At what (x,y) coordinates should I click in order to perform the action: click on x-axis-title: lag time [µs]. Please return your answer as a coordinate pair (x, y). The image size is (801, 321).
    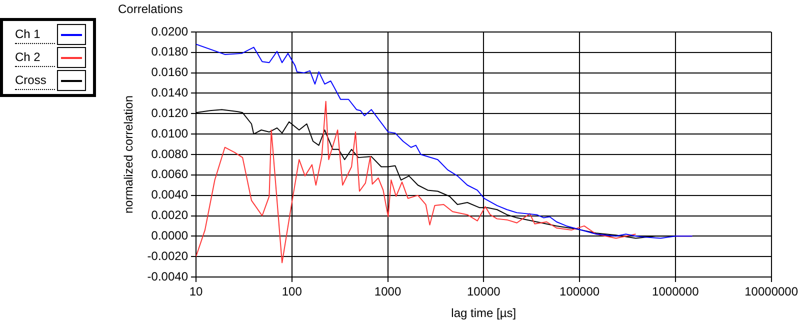
    Looking at the image, I should click on (483, 313).